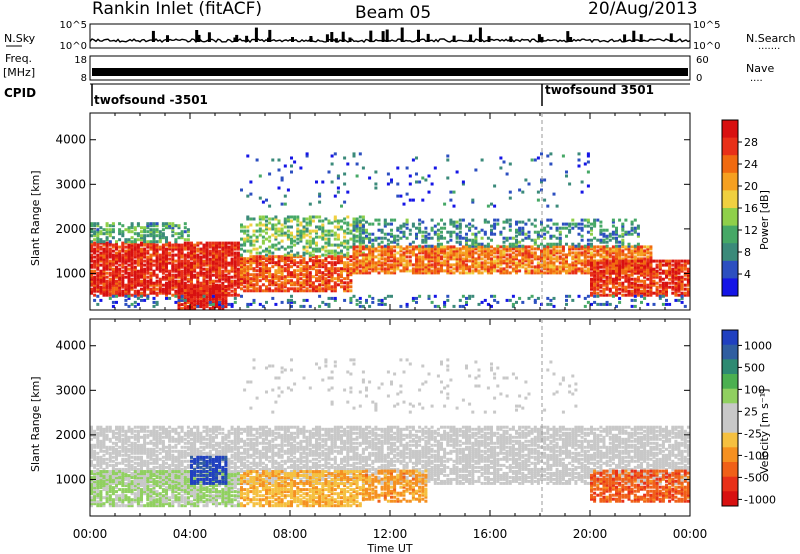 The width and height of the screenshot is (800, 554). I want to click on colorbar-swatch, so click(730, 181).